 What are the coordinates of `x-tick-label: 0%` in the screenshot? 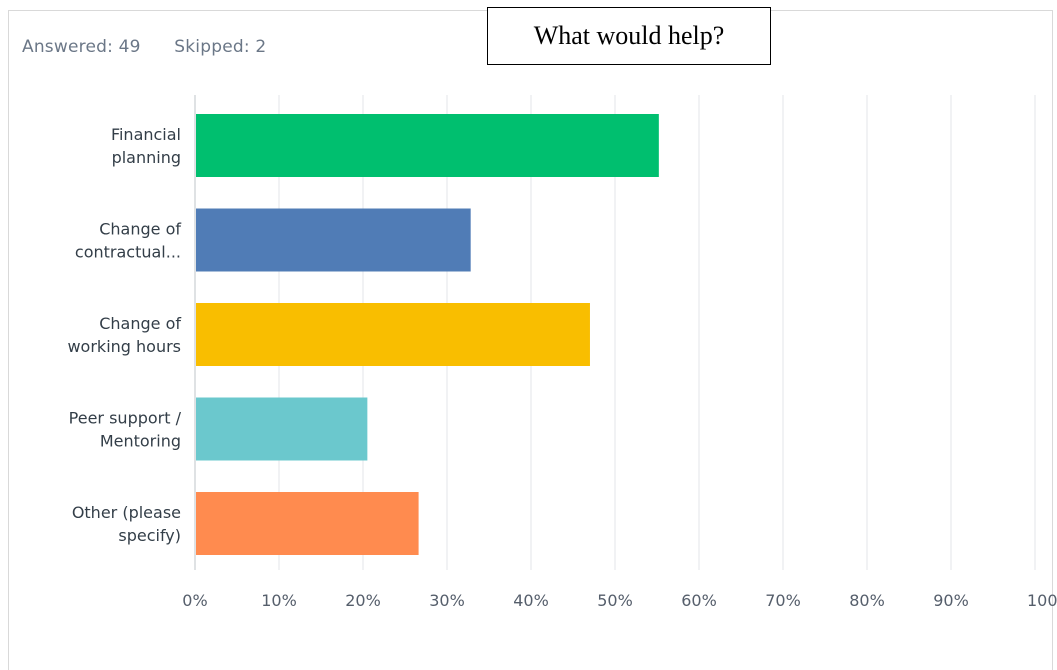 It's located at (194, 600).